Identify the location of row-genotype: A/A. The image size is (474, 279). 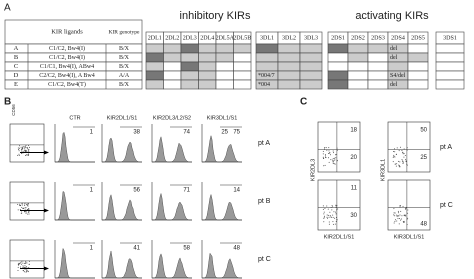
(124, 76).